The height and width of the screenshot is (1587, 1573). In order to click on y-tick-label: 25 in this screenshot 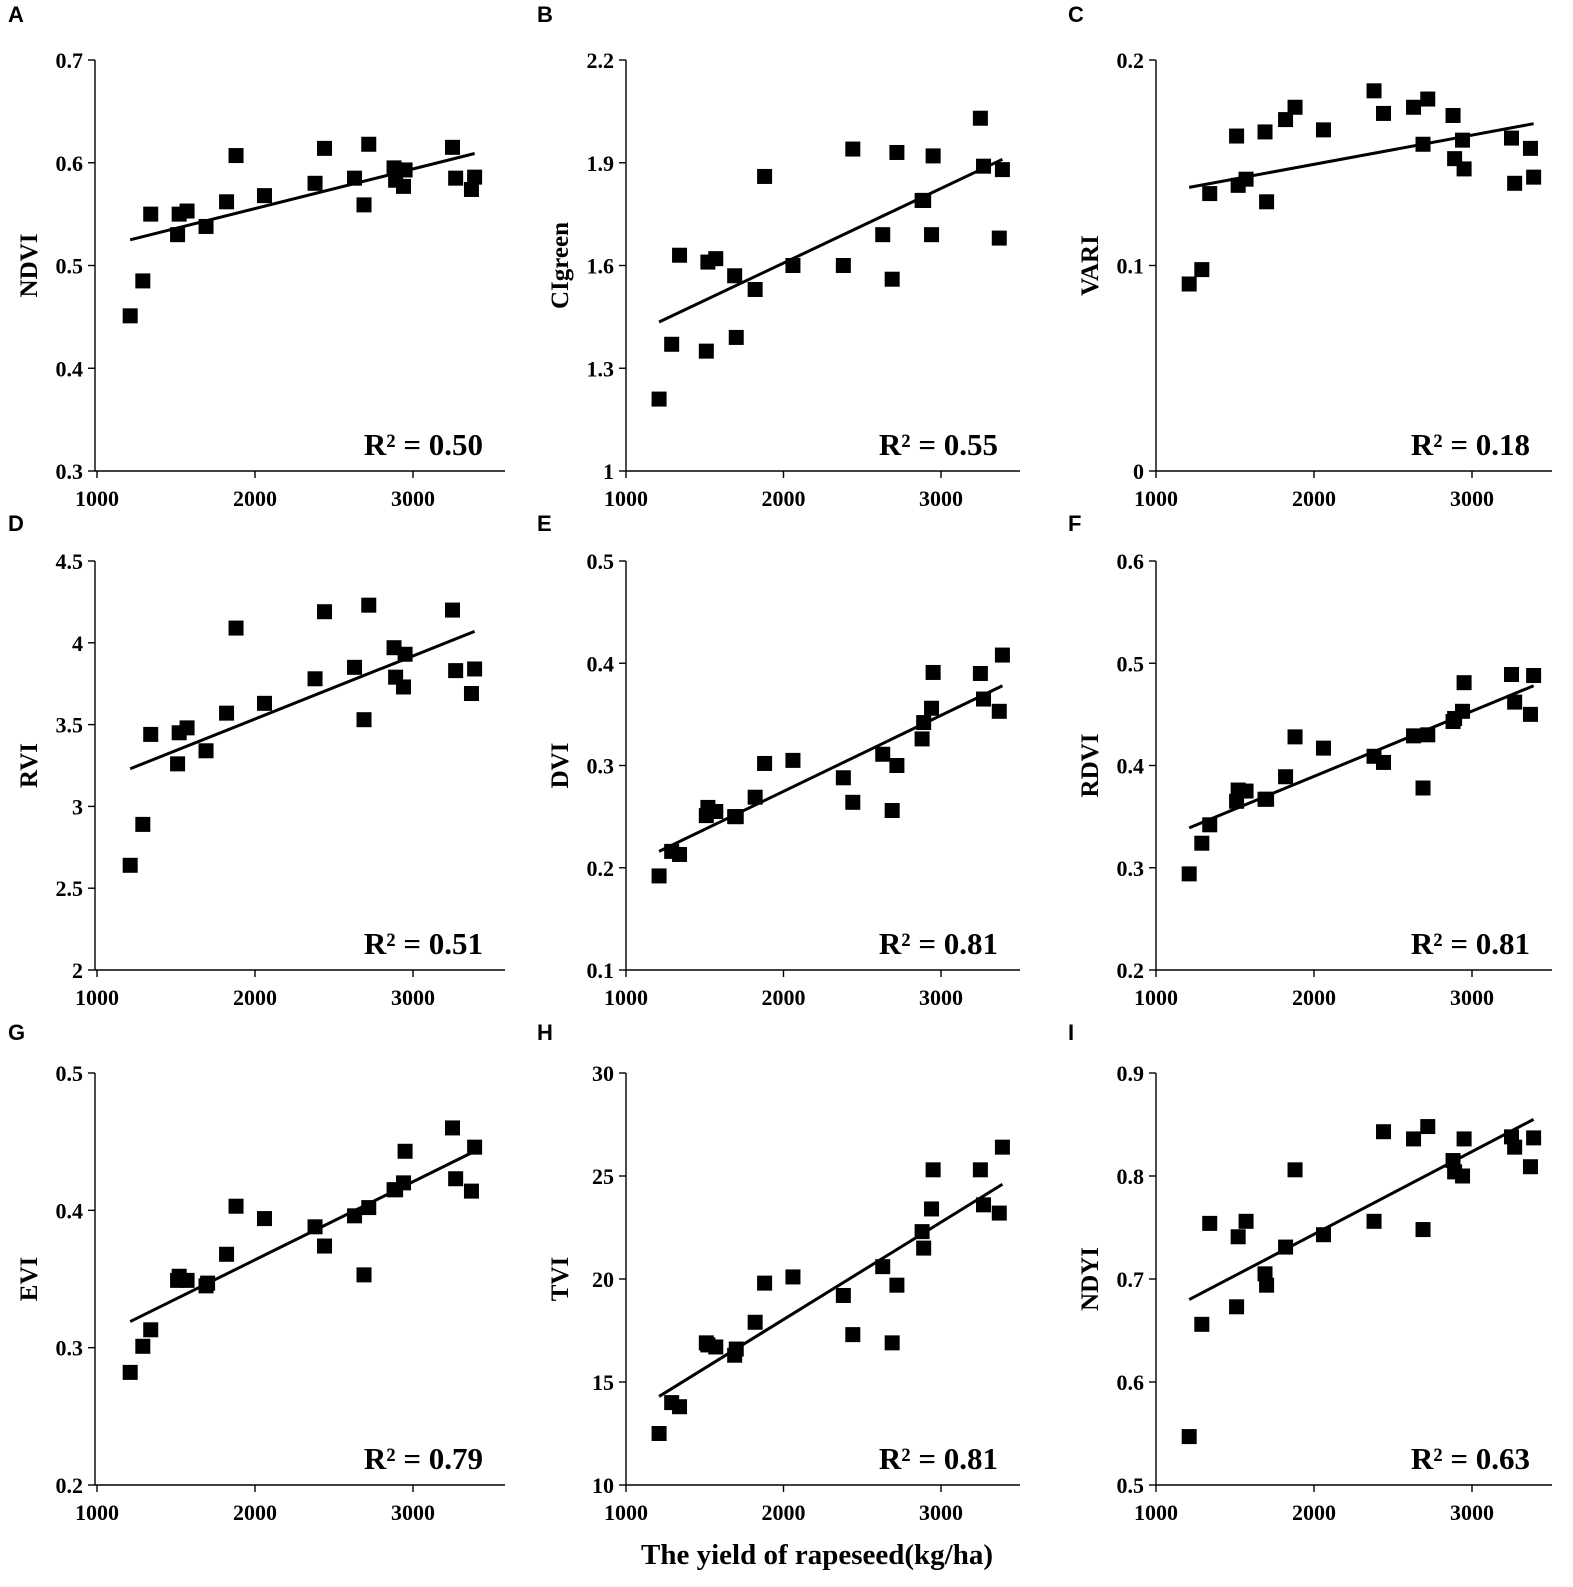, I will do `click(603, 1176)`.